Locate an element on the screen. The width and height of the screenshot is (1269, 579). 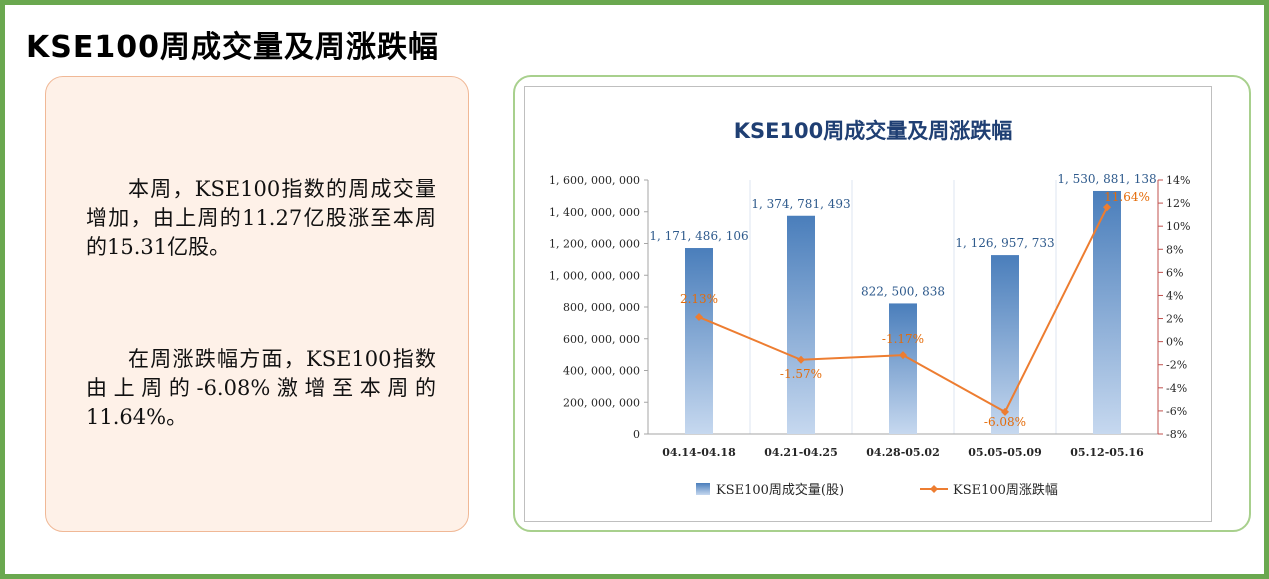
left-tick-label: 0 is located at coordinates (636, 434).